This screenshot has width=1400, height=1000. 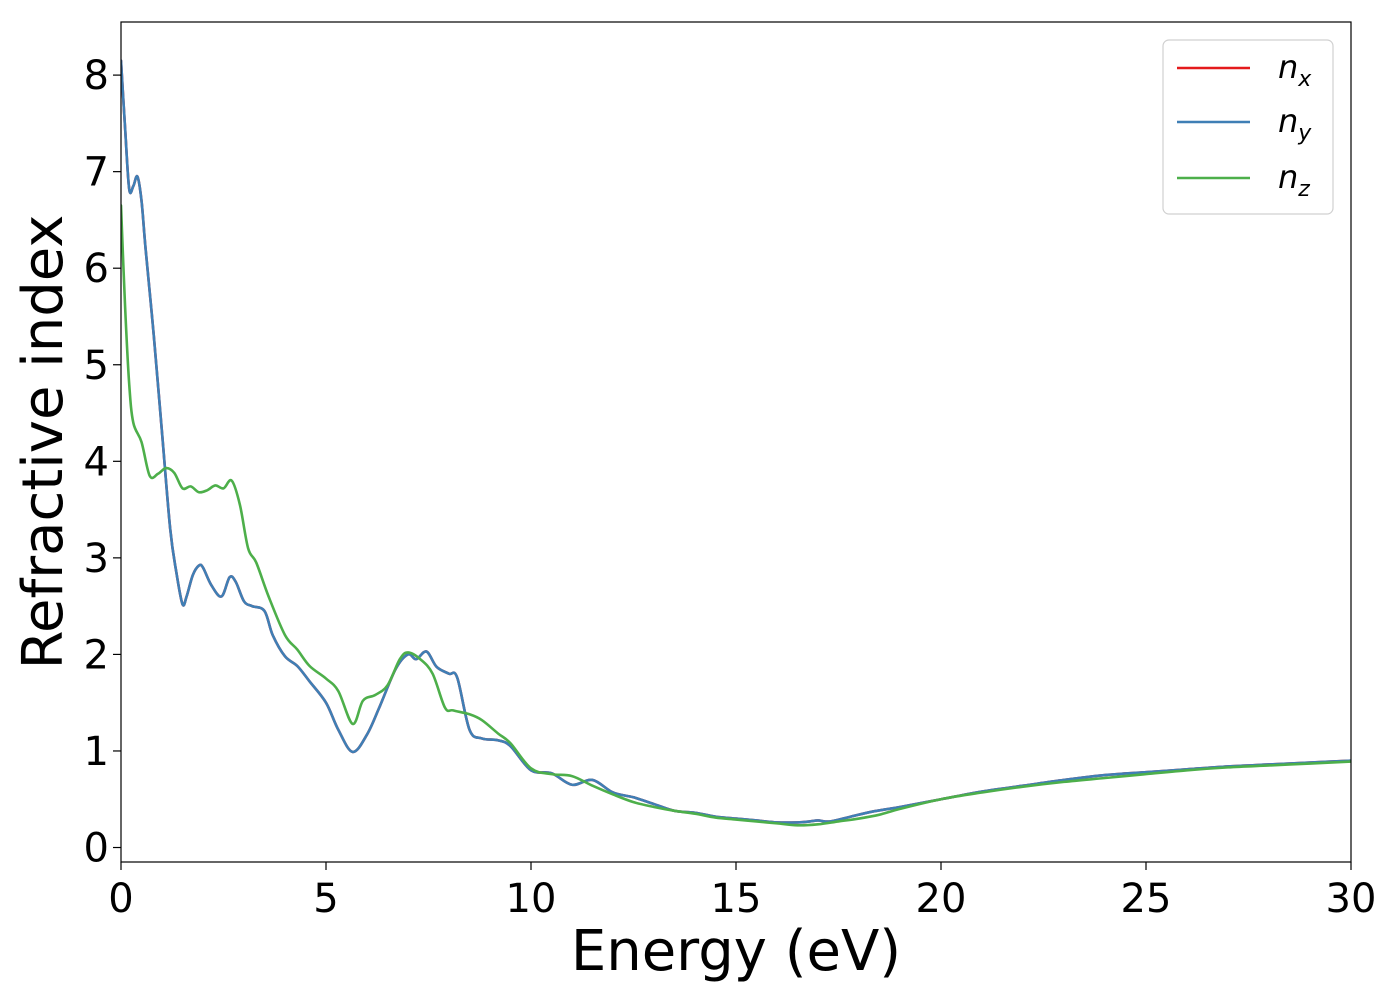 I want to click on x-tick-label: 30, so click(x=1351, y=899).